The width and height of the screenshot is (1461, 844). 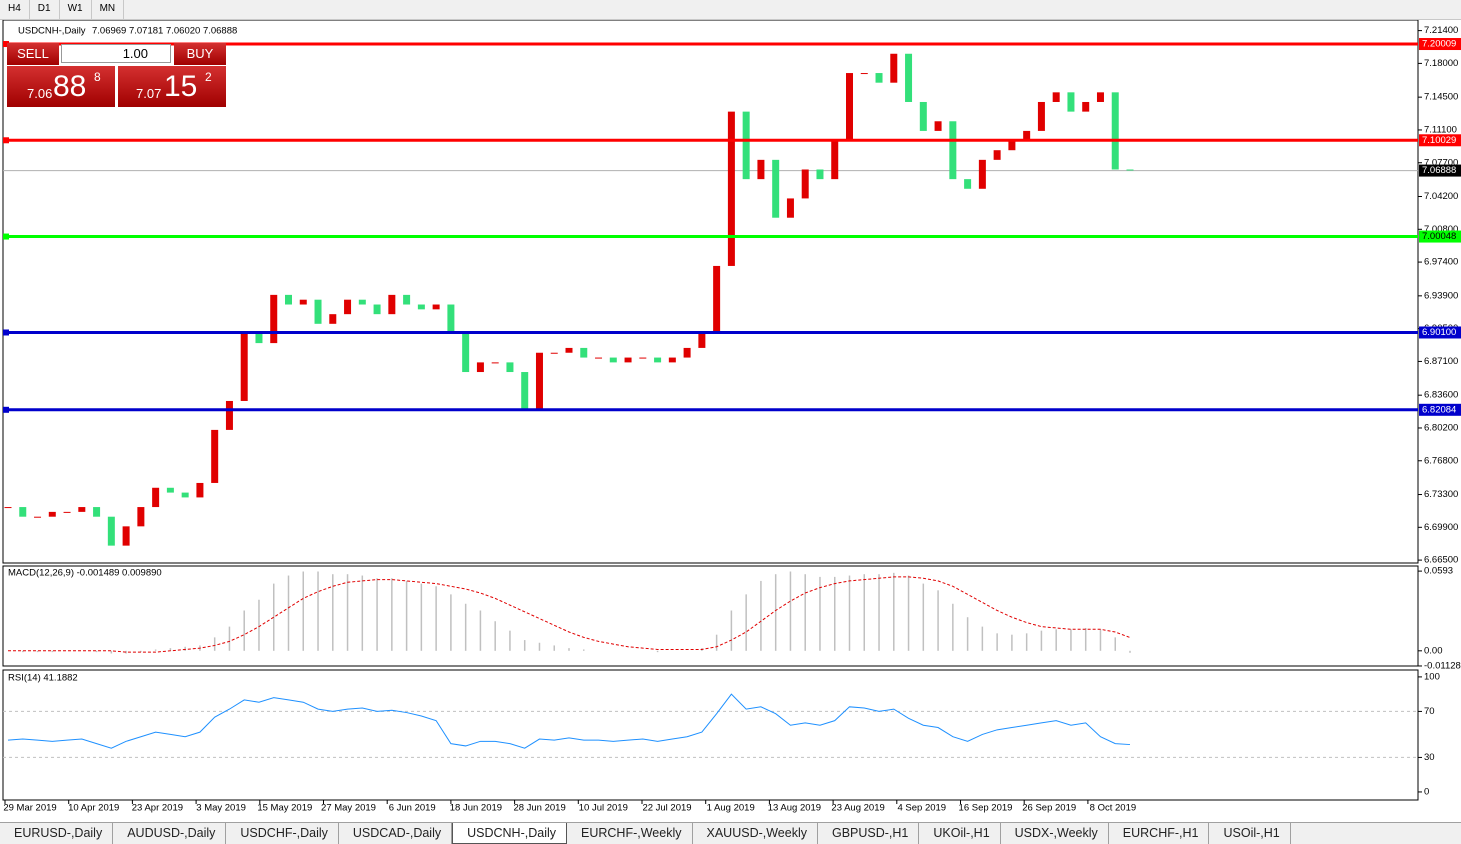 I want to click on timeframe-button: MN, so click(x=108, y=9).